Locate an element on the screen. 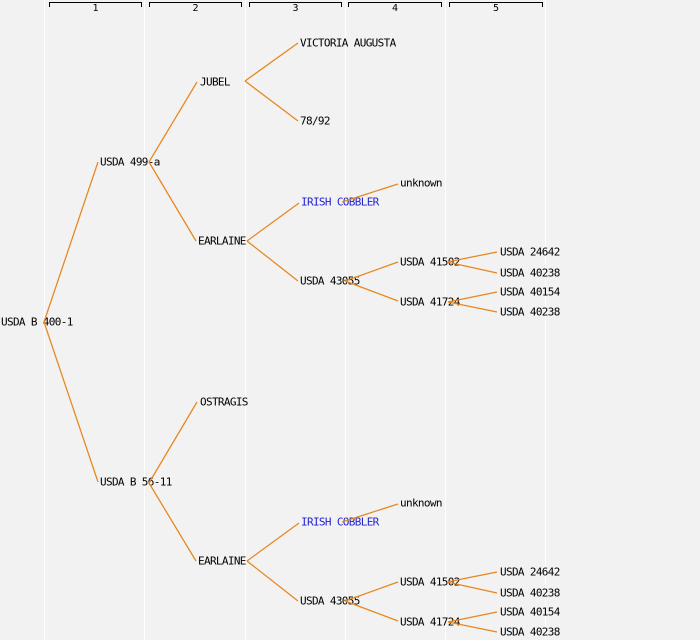  generation-bracket-2: 2 is located at coordinates (195, 8).